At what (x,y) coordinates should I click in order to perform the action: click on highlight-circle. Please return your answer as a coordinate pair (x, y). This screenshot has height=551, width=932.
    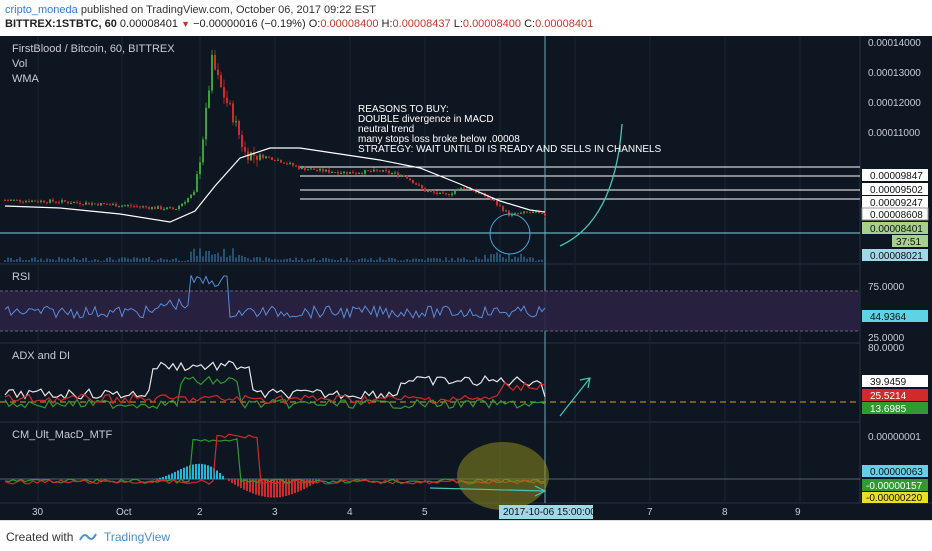
    Looking at the image, I should click on (510, 234).